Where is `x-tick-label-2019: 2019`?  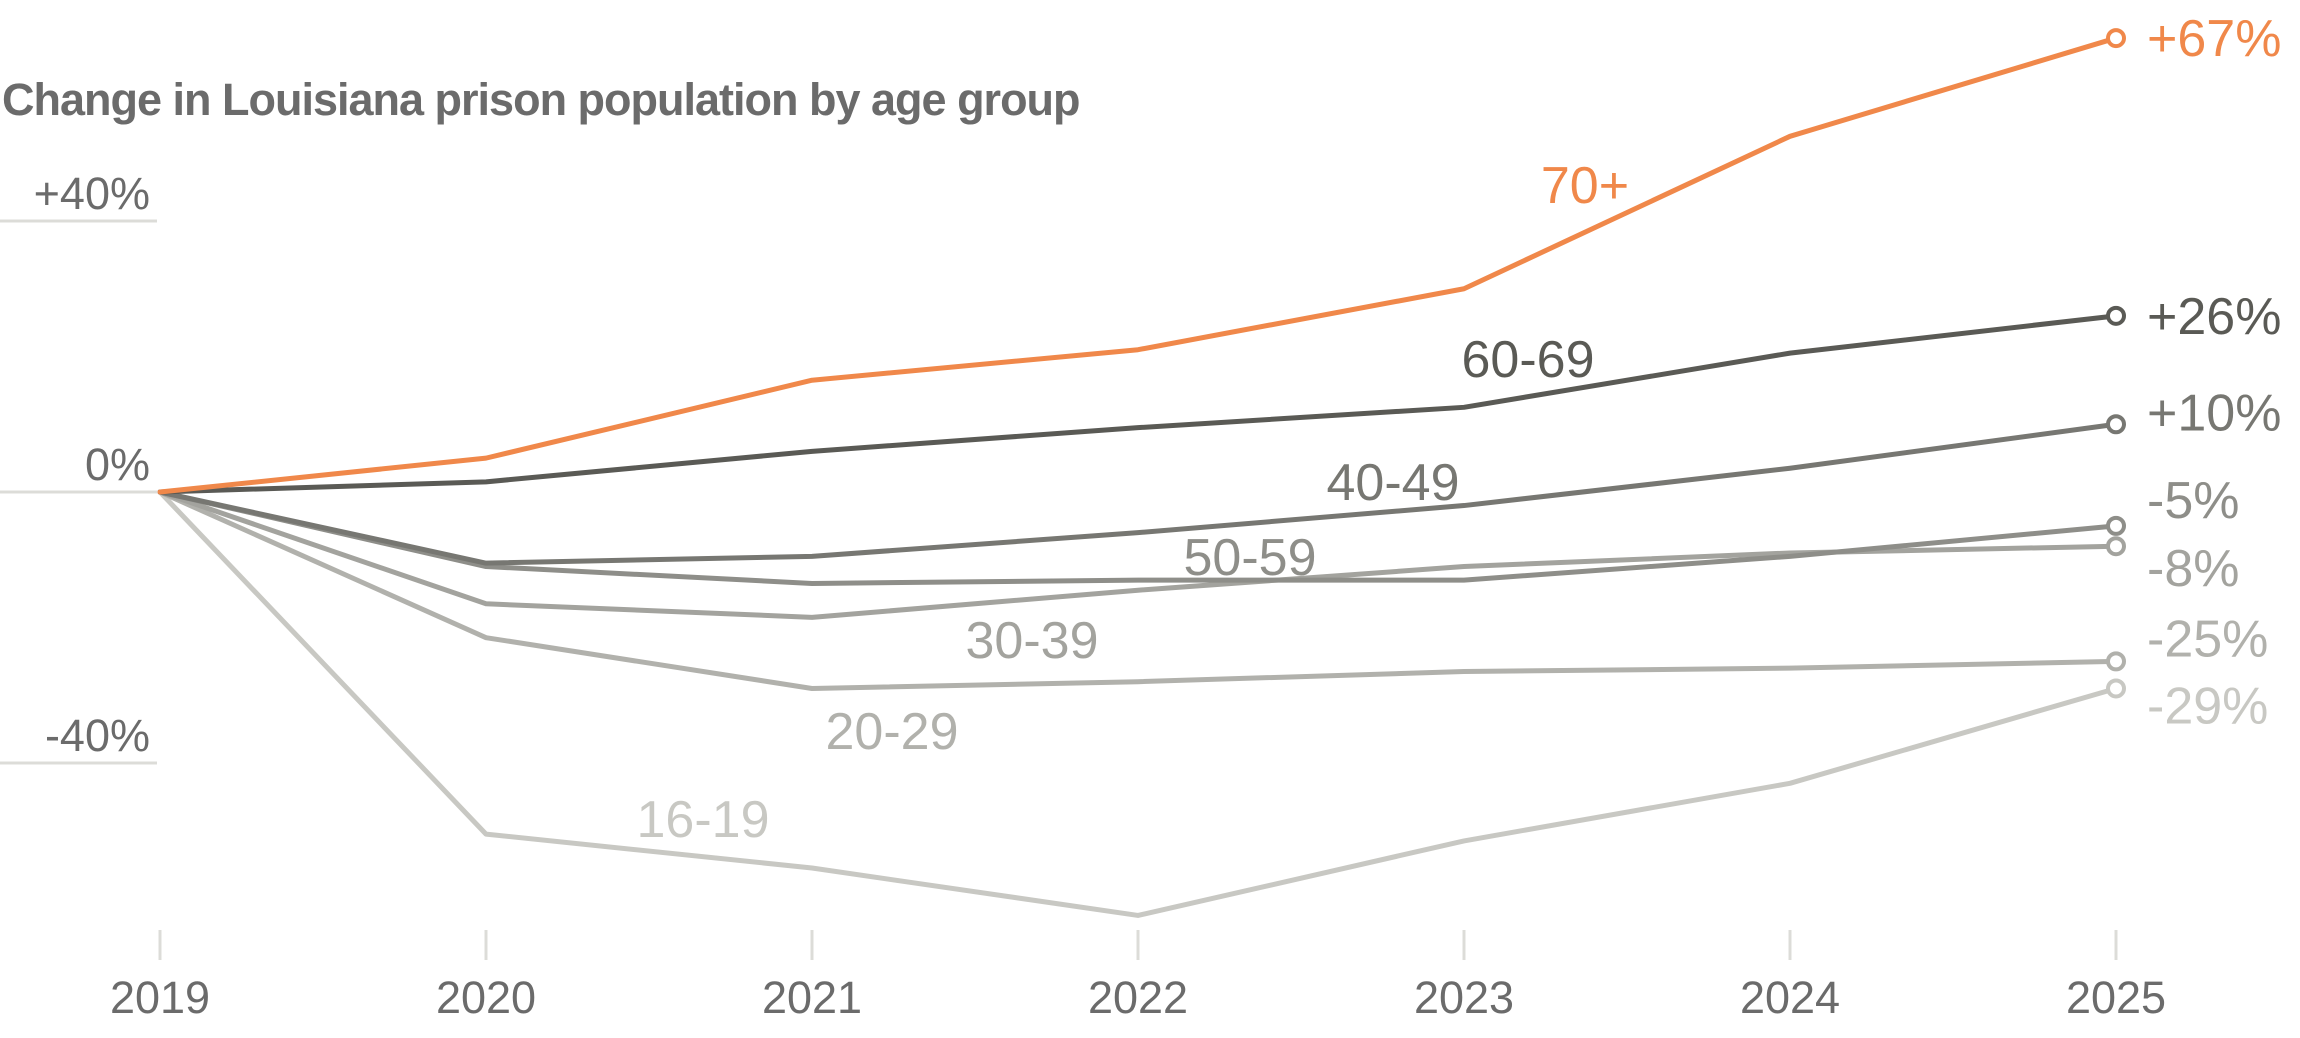
x-tick-label-2019: 2019 is located at coordinates (160, 997).